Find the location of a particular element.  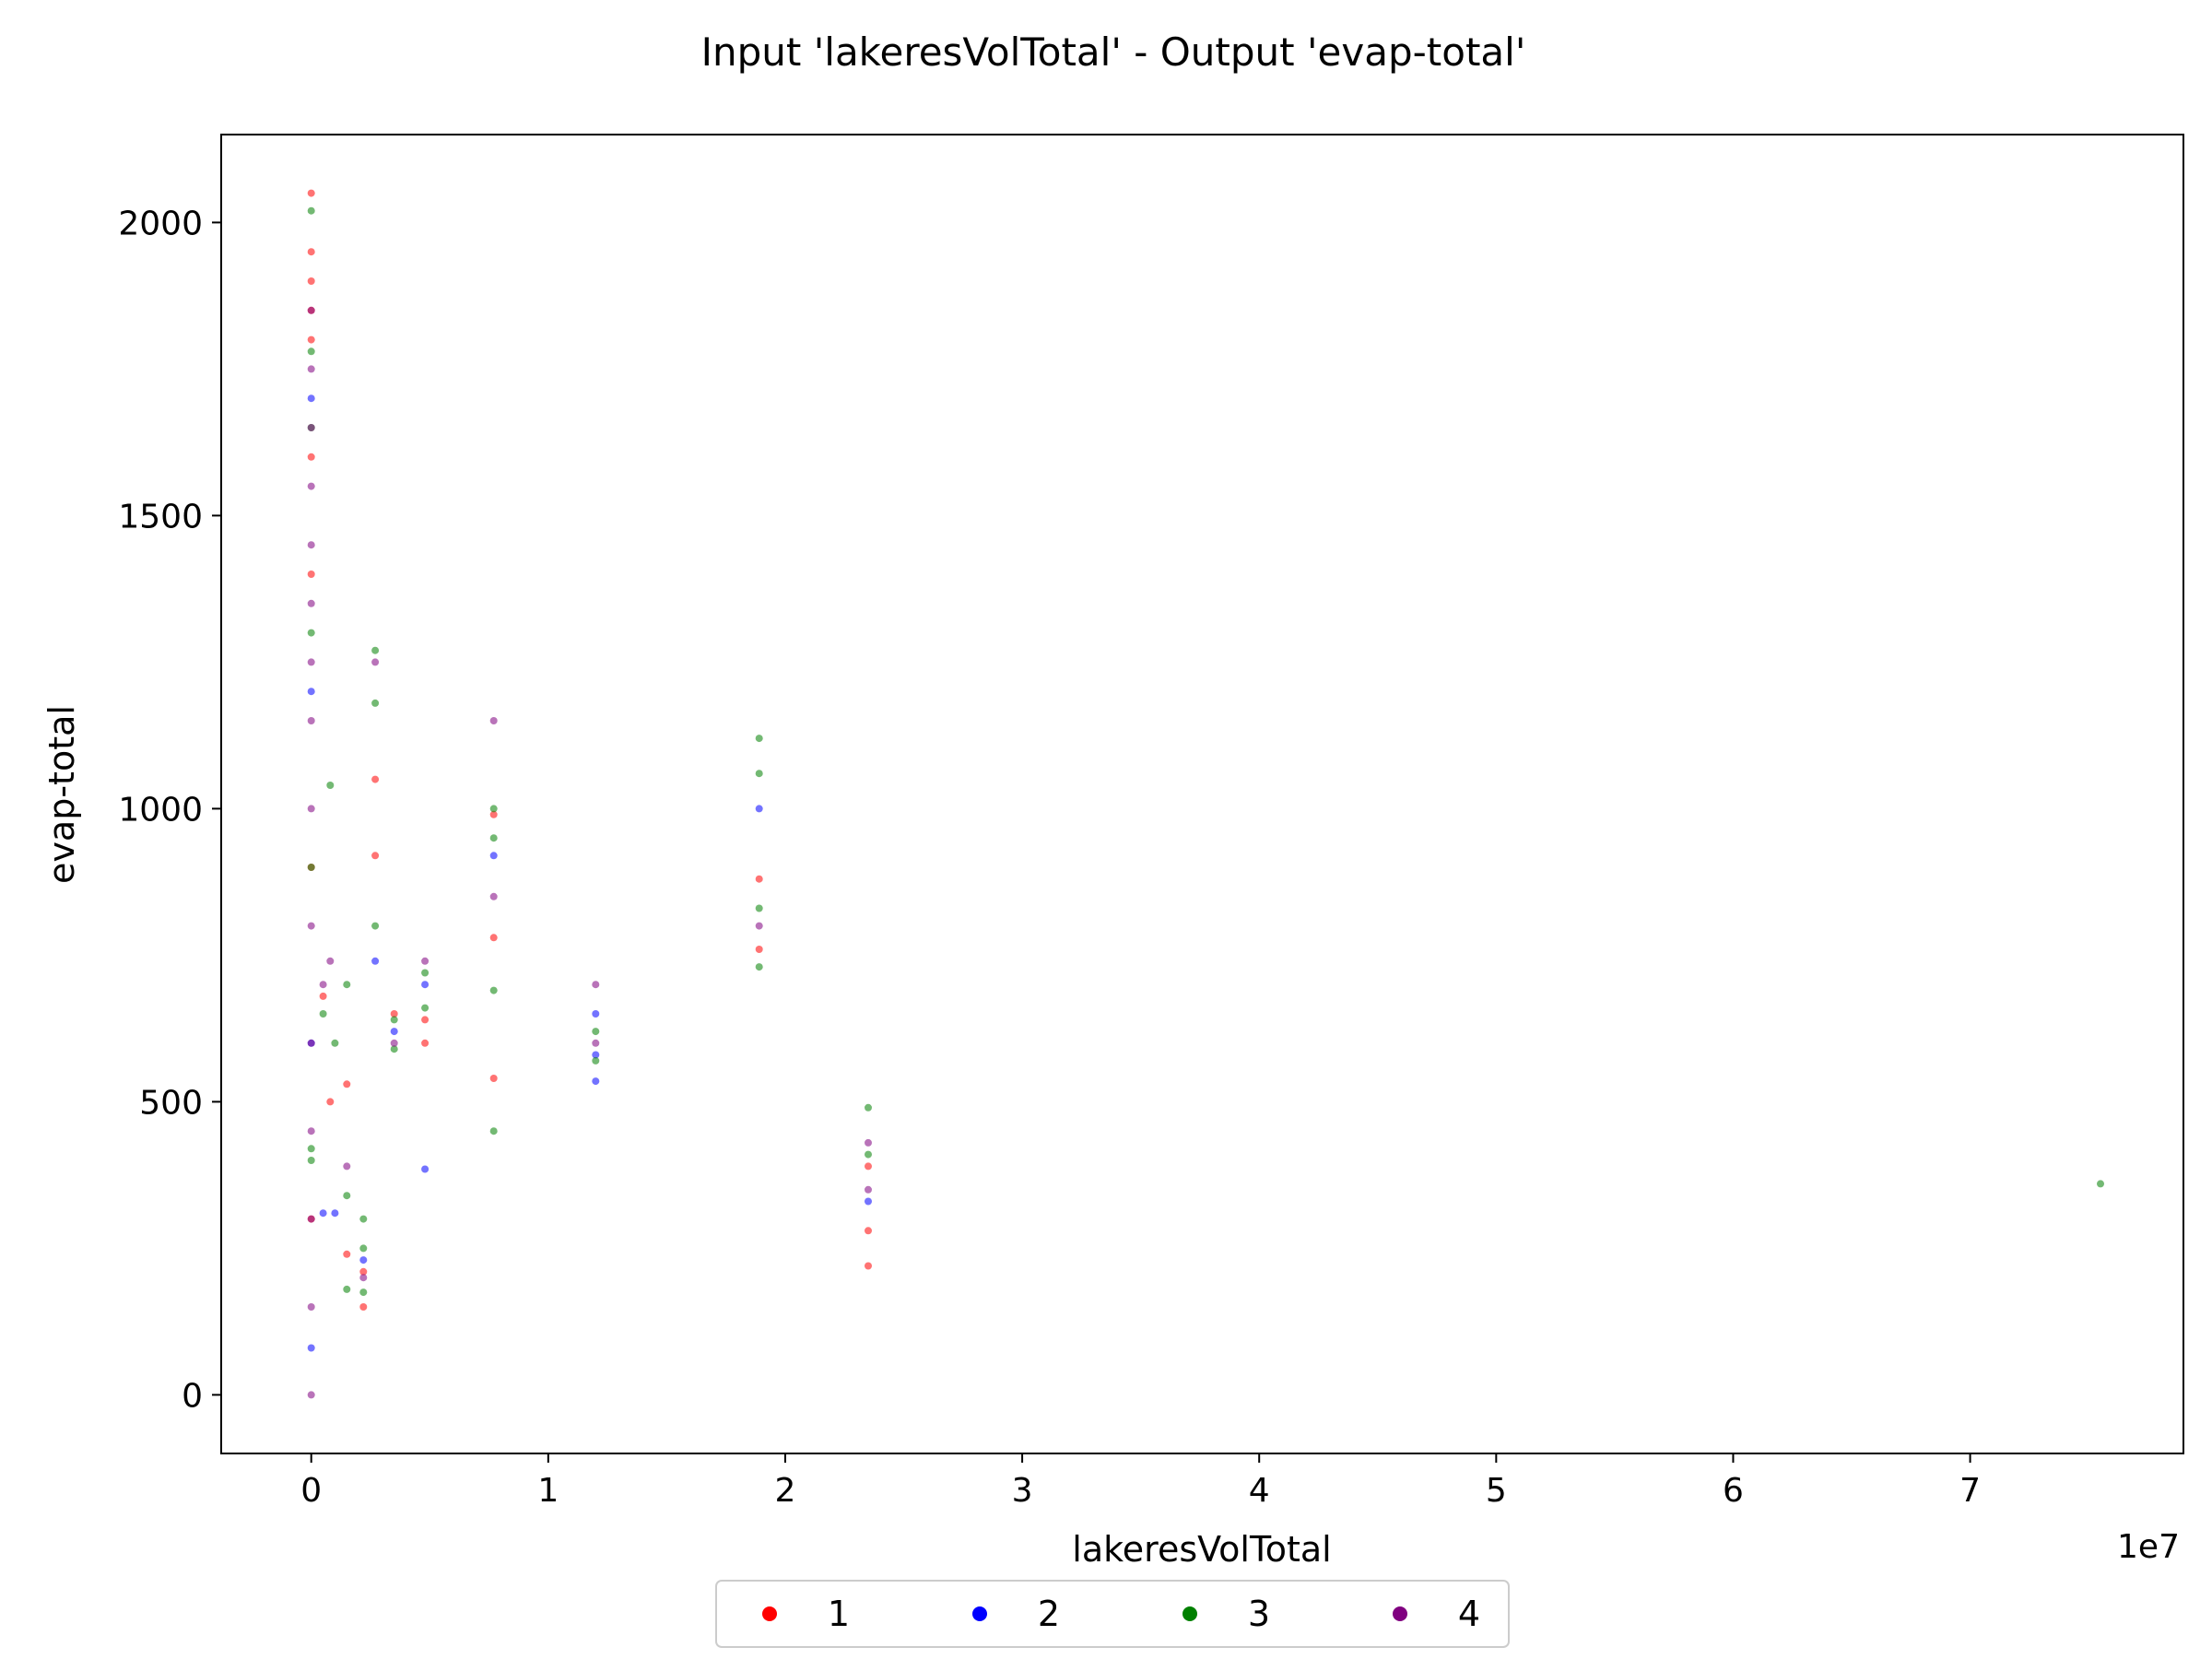

x-tick-label: 1 is located at coordinates (548, 1491).